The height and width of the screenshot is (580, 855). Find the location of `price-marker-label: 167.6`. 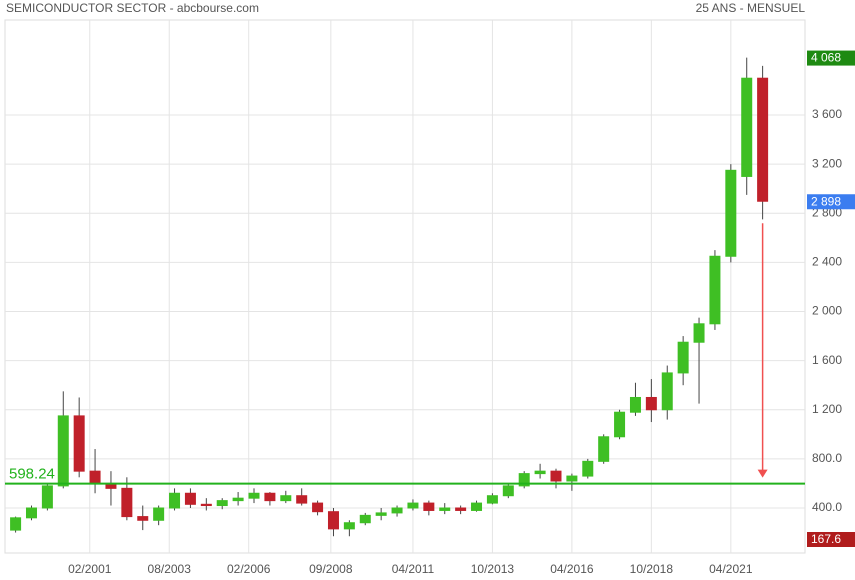

price-marker-label: 167.6 is located at coordinates (826, 539).